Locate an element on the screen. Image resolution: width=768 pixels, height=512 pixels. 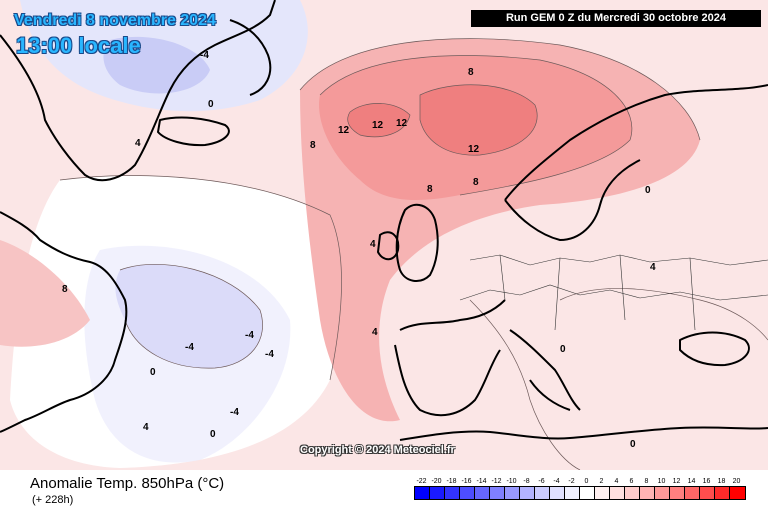
scale-label: 10 is located at coordinates (661, 481).